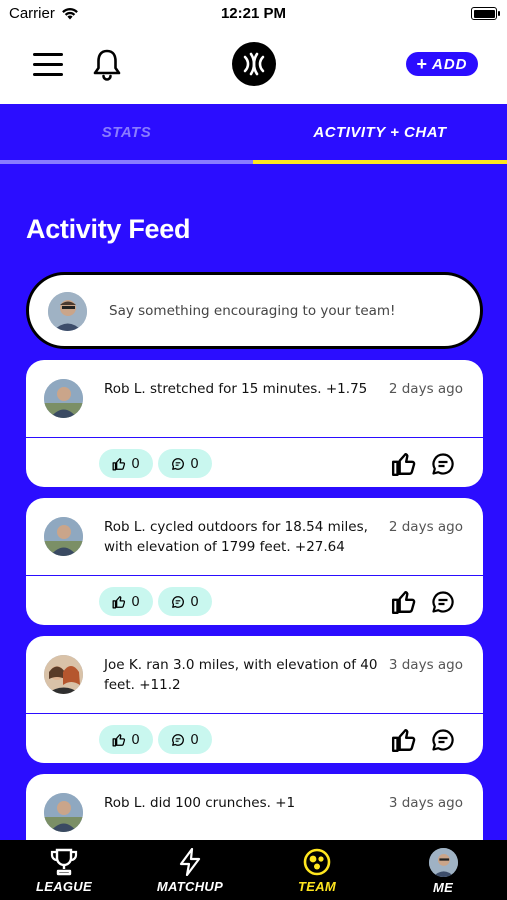 Image resolution: width=507 pixels, height=900 pixels. I want to click on page-title: Activity Feed, so click(108, 229).